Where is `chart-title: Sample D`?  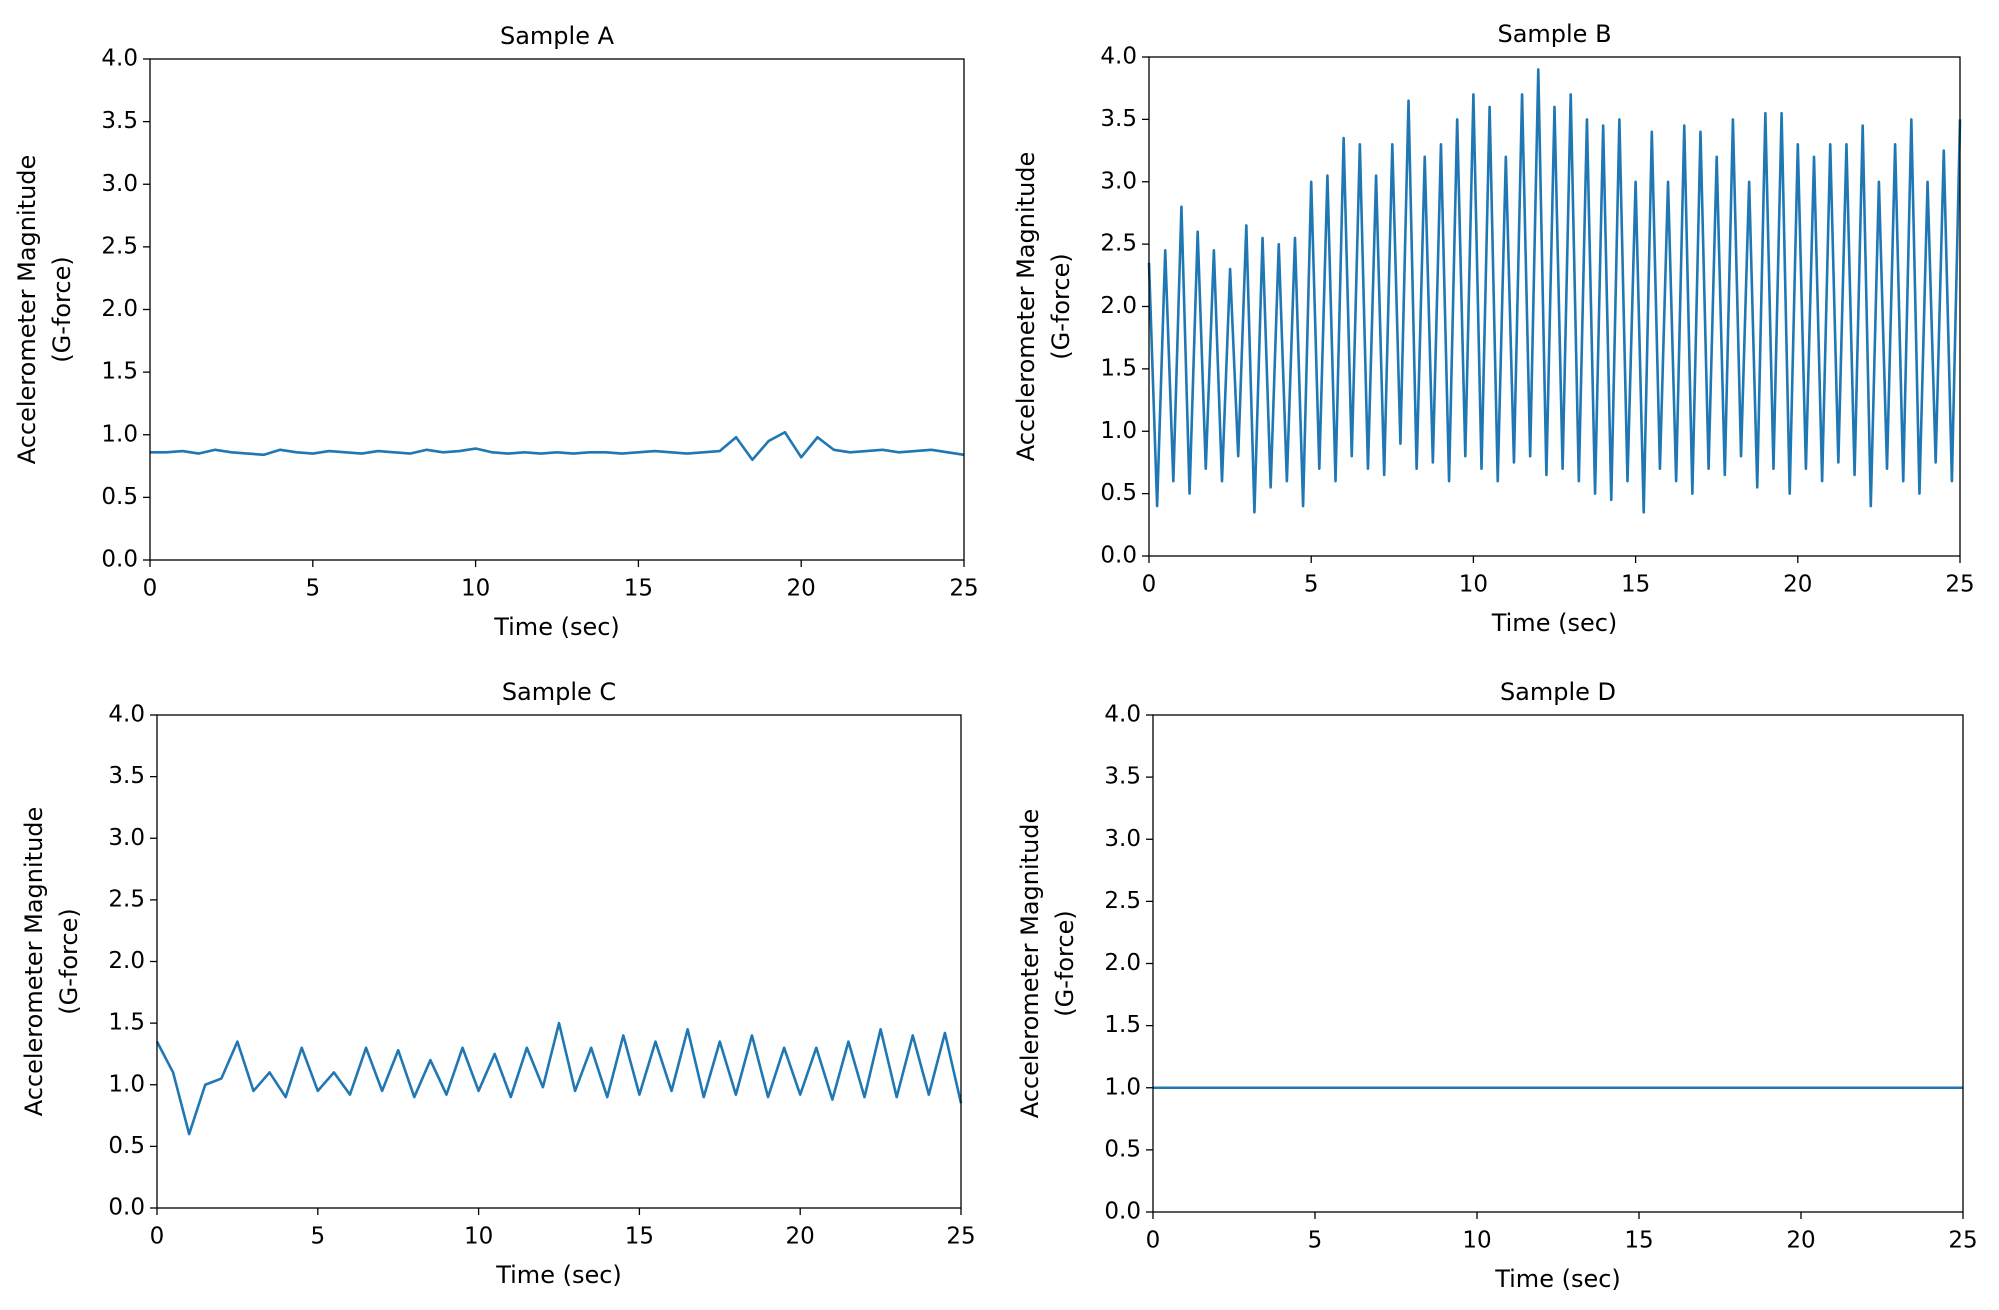
chart-title: Sample D is located at coordinates (1558, 692).